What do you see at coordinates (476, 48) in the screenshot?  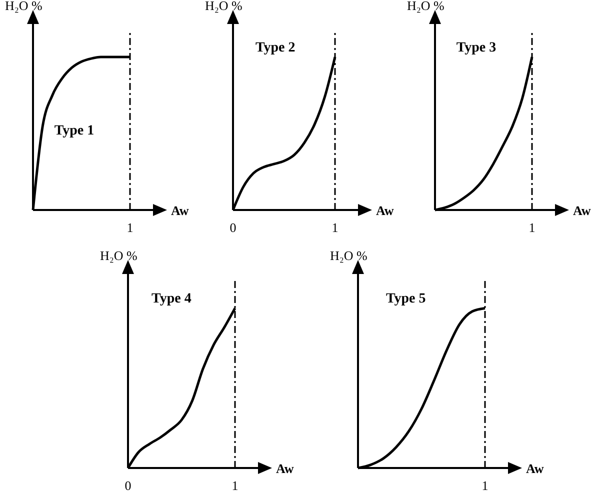 I see `text: Type 3` at bounding box center [476, 48].